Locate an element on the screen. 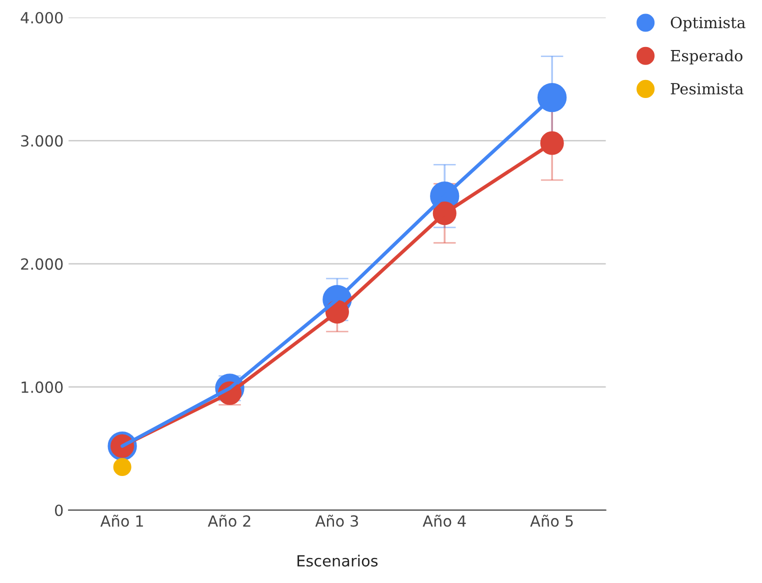 Image resolution: width=762 pixels, height=583 pixels. x-tick-label: Año 1 is located at coordinates (121, 520).